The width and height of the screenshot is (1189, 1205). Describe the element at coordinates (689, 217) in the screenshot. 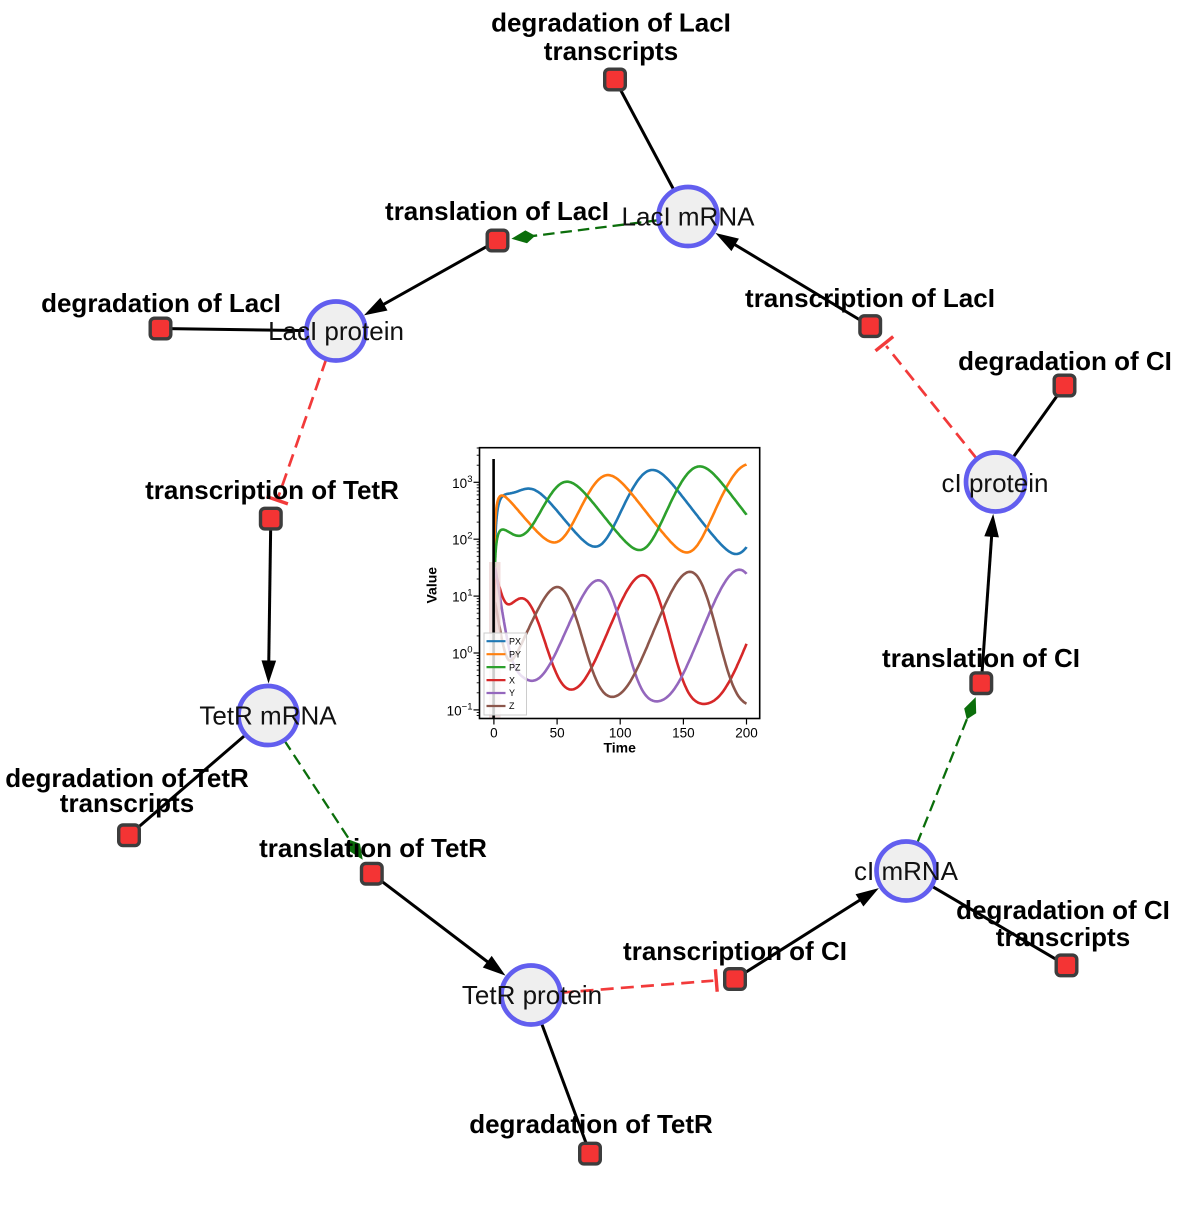

I see `svg-text: LacI mRNA` at that location.